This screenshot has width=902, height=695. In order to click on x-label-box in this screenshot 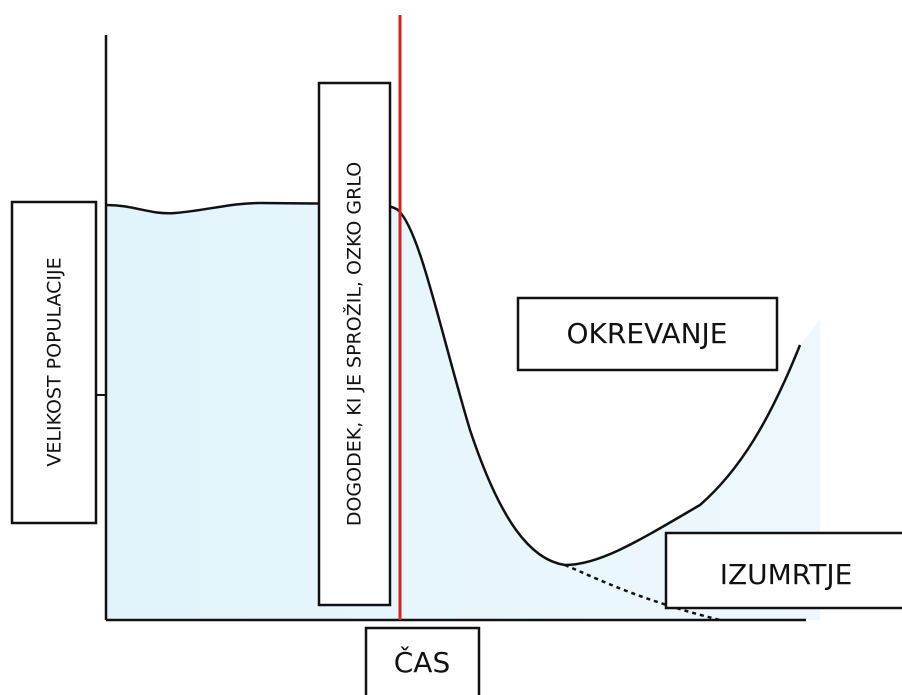, I will do `click(422, 660)`.